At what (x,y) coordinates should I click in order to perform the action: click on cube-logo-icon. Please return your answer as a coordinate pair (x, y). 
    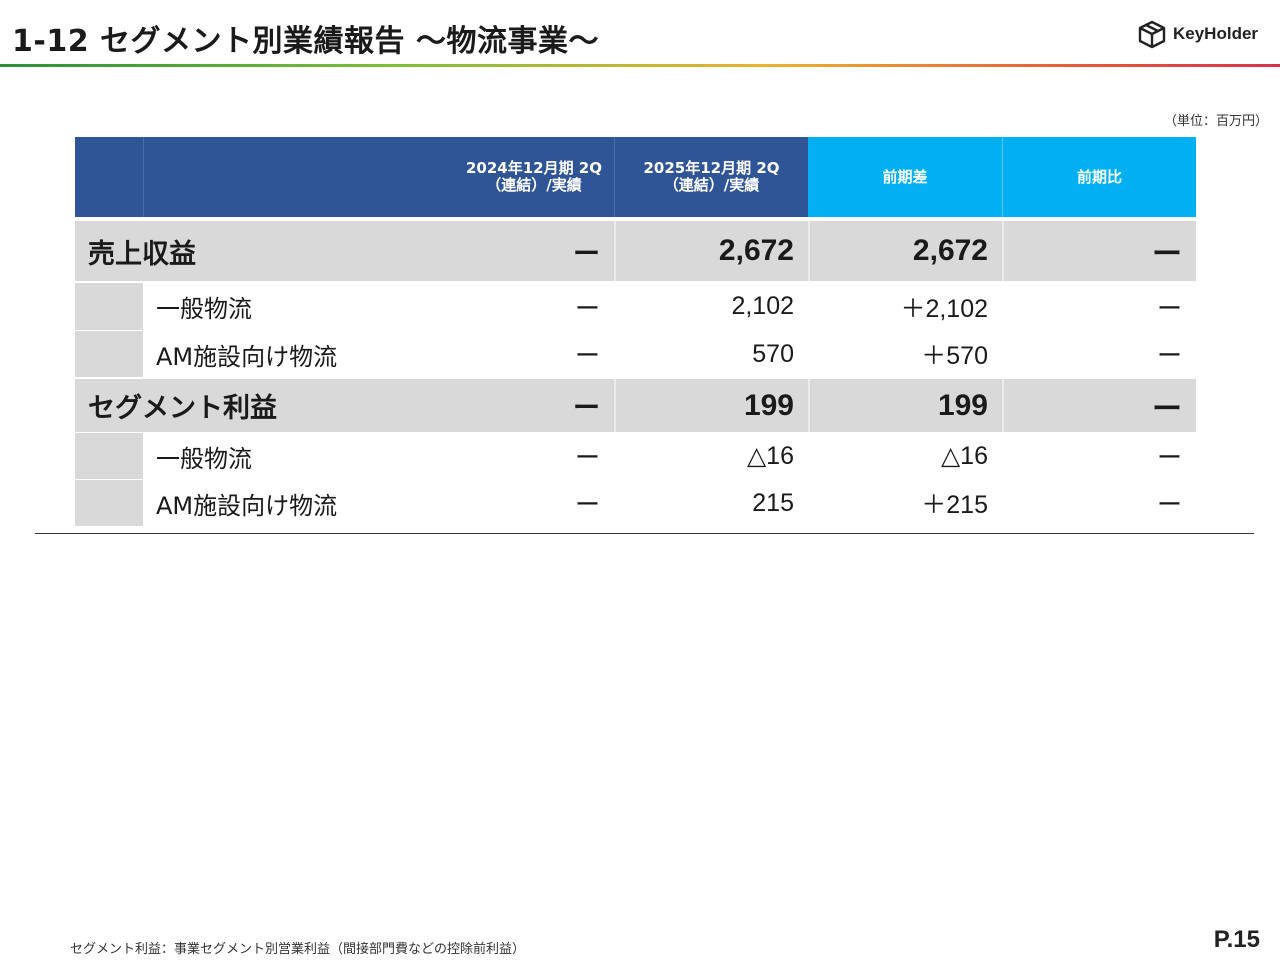
    Looking at the image, I should click on (1152, 34).